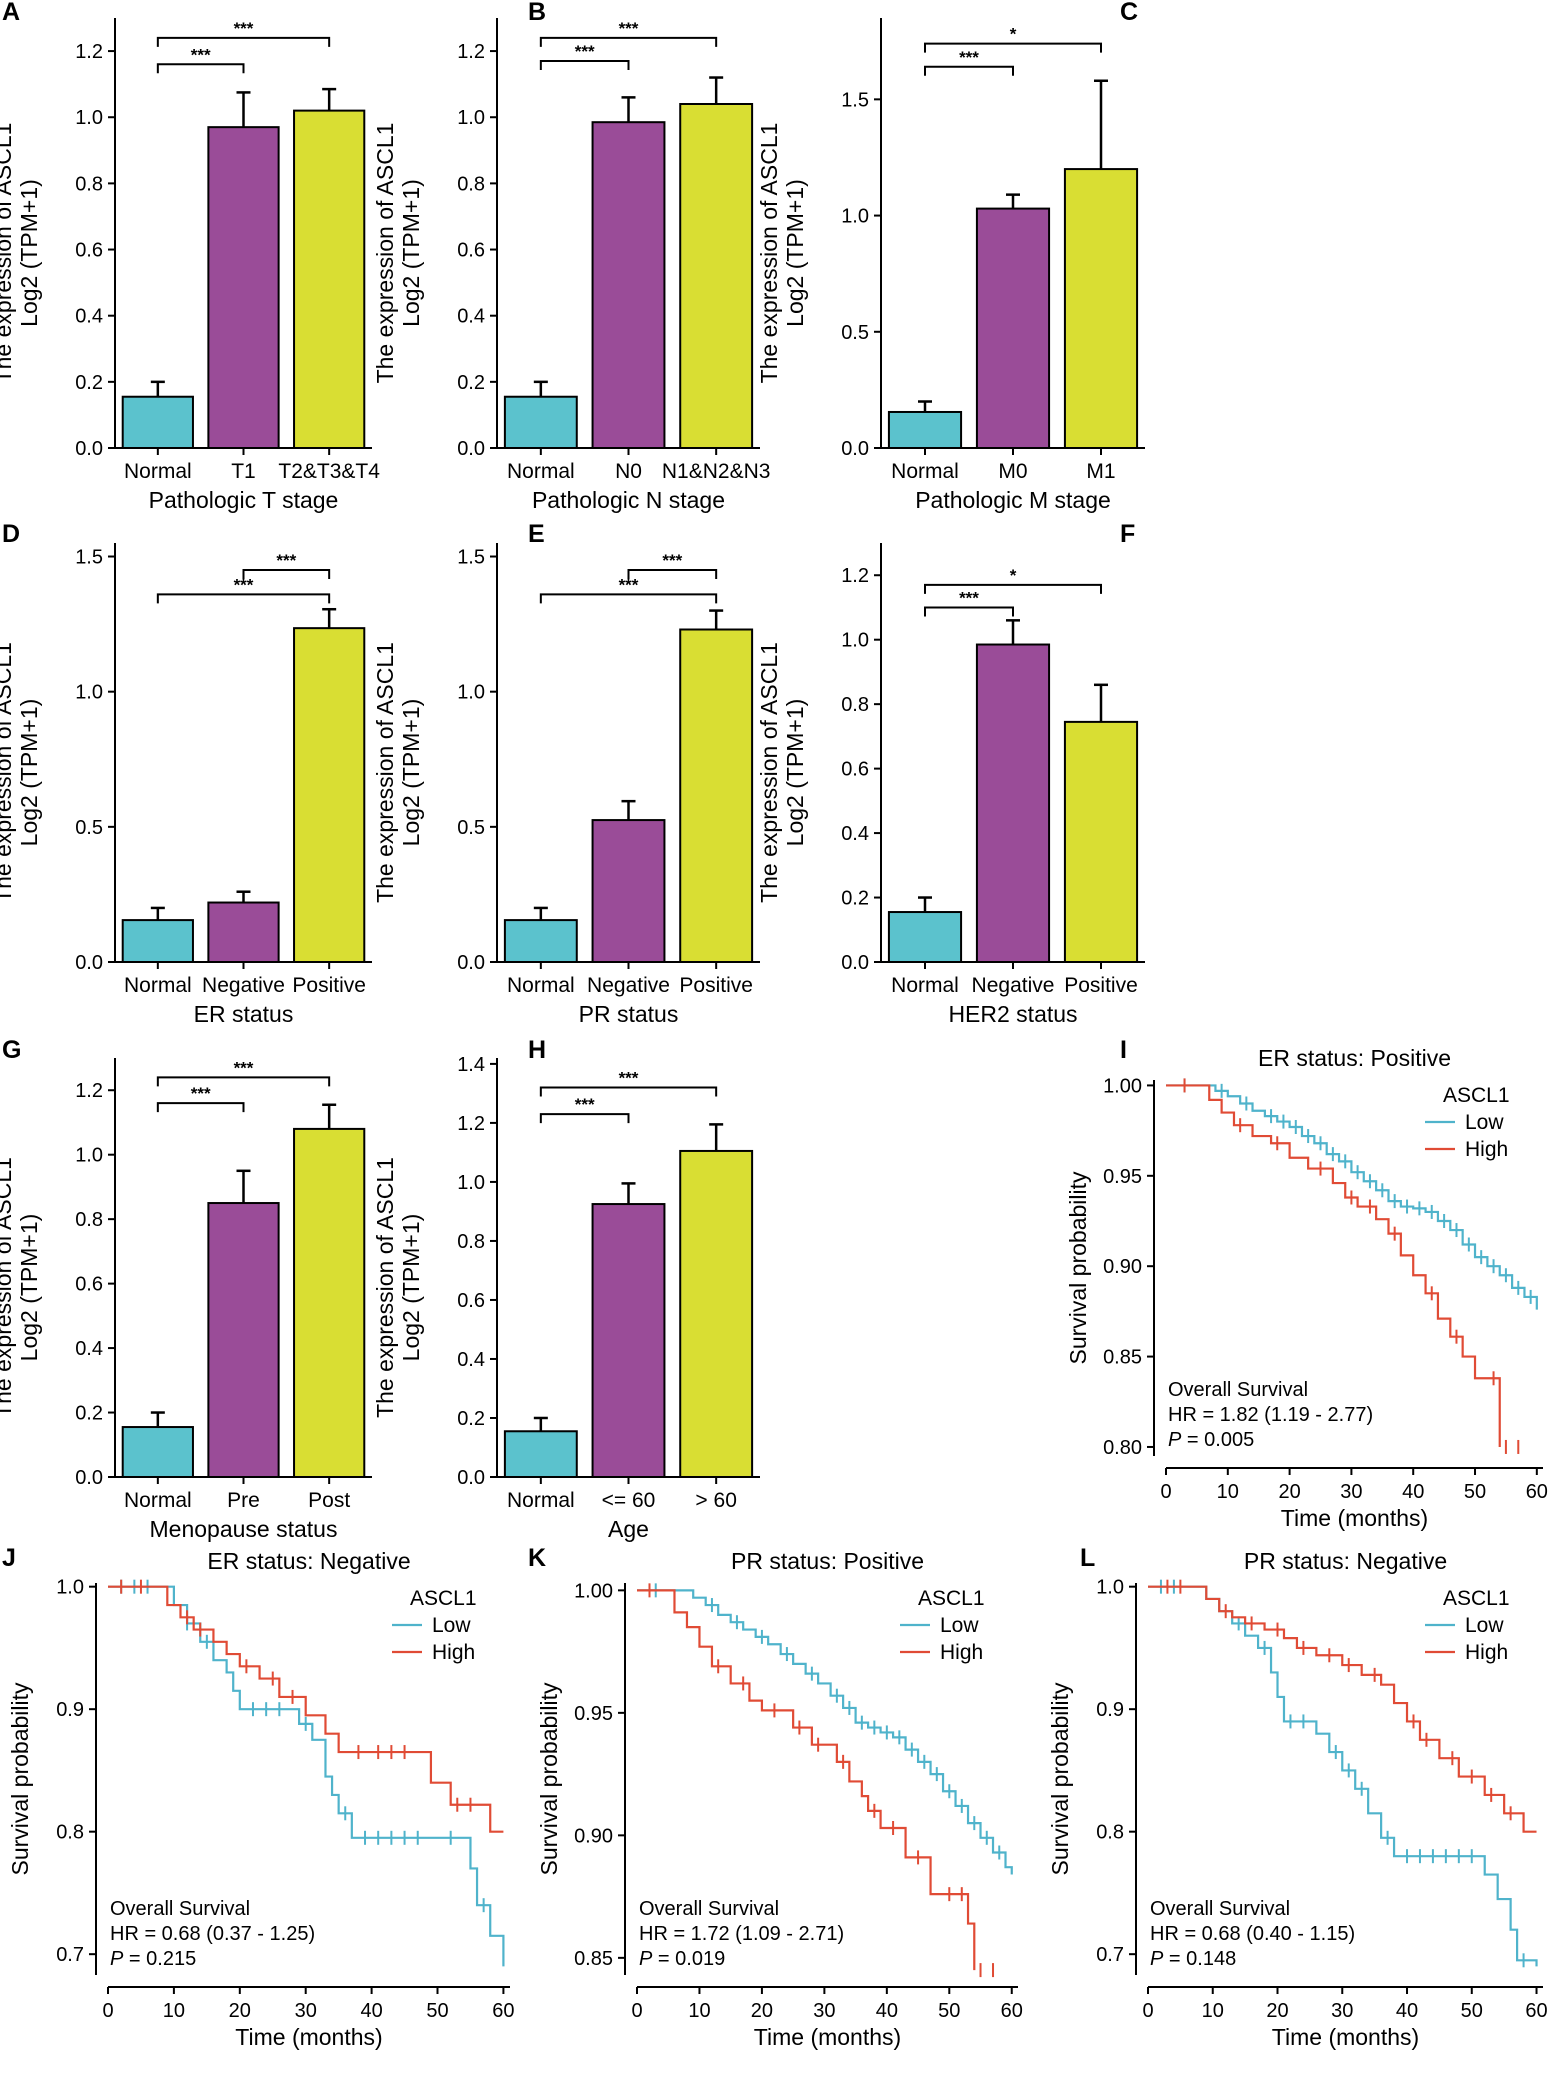  I want to click on x-tick-label: 0, so click(1147, 2011).